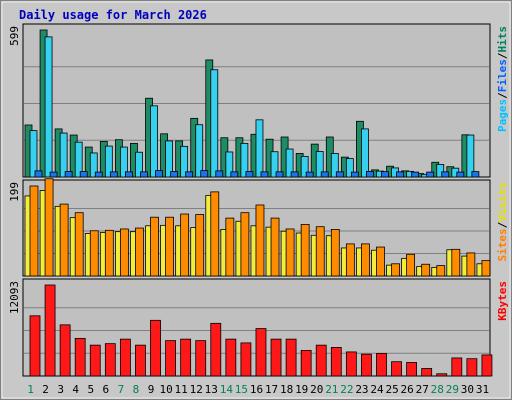 The height and width of the screenshot is (400, 512). Describe the element at coordinates (227, 389) in the screenshot. I see `x-tick-label-day-14: 14` at that location.